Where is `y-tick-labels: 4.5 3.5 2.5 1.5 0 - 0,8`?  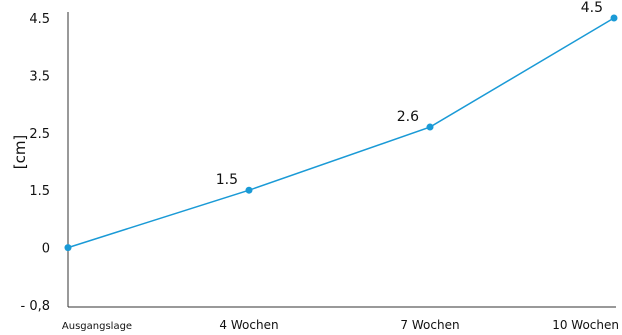 y-tick-labels: 4.5 3.5 2.5 1.5 0 - 0,8 is located at coordinates (36, 163).